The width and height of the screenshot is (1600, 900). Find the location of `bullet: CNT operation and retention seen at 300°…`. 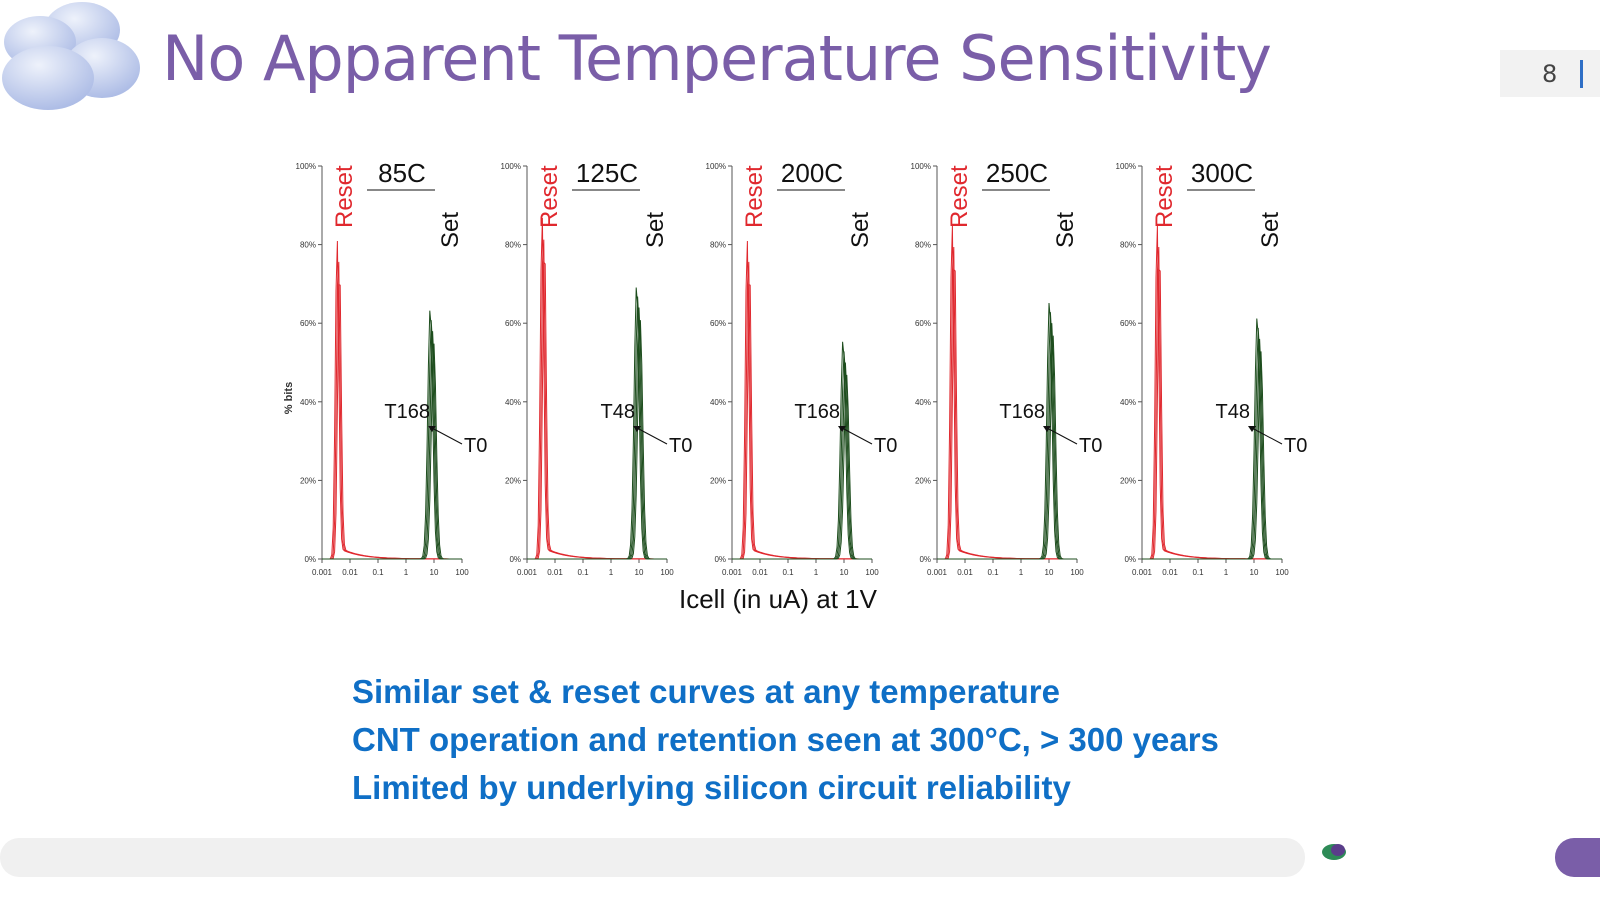

bullet: CNT operation and retention seen at 300°… is located at coordinates (785, 739).